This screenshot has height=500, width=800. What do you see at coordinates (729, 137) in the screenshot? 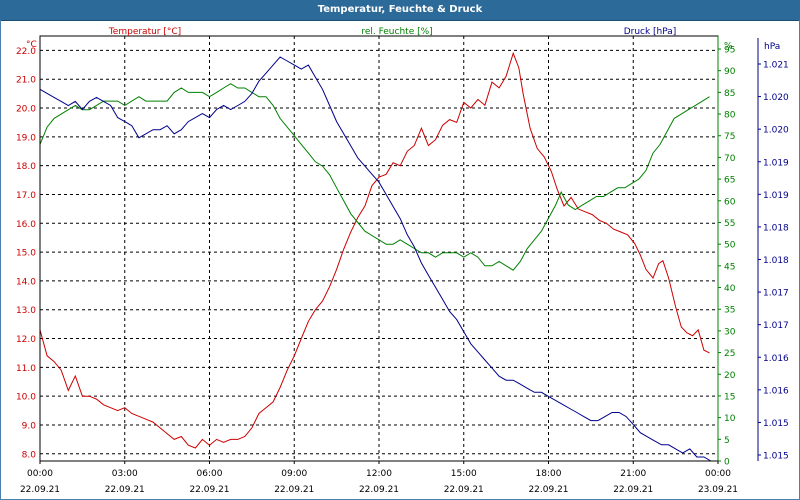
I see `humidity-tick-label: 75` at bounding box center [729, 137].